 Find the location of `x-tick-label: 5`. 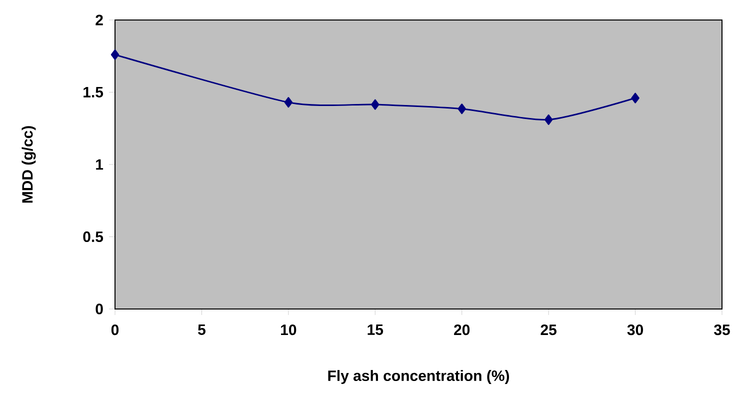

x-tick-label: 5 is located at coordinates (202, 329).